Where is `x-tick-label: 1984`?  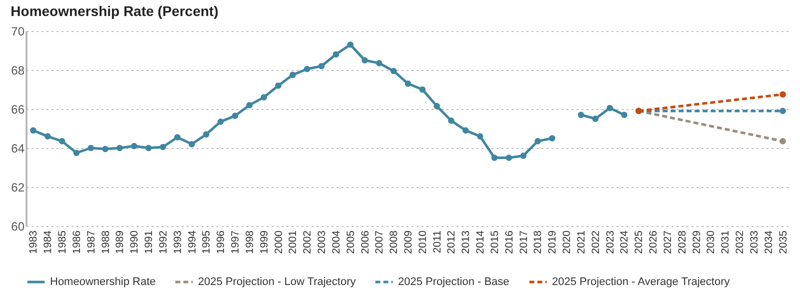 x-tick-label: 1984 is located at coordinates (48, 242).